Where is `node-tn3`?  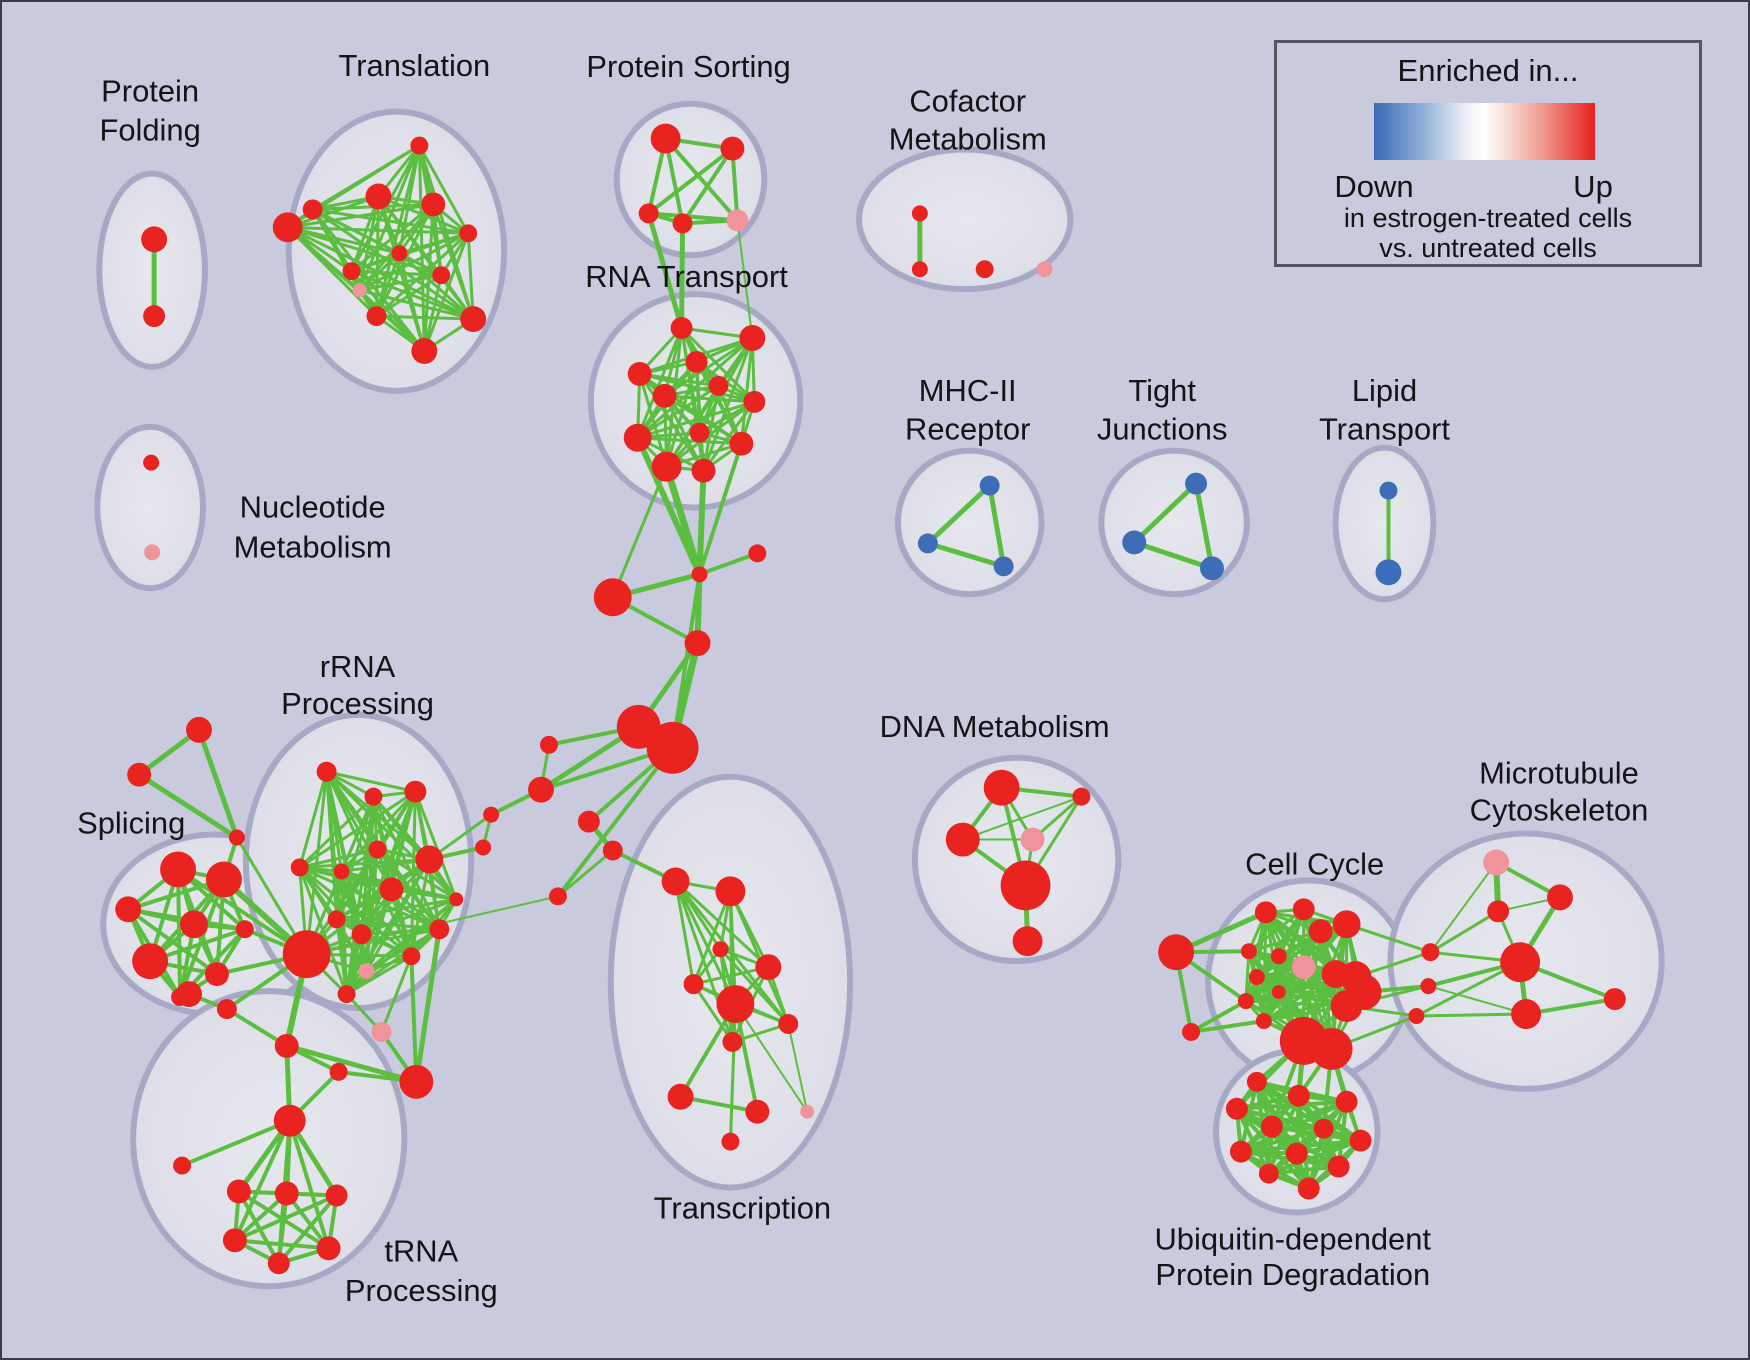
node-tn3 is located at coordinates (286, 1193).